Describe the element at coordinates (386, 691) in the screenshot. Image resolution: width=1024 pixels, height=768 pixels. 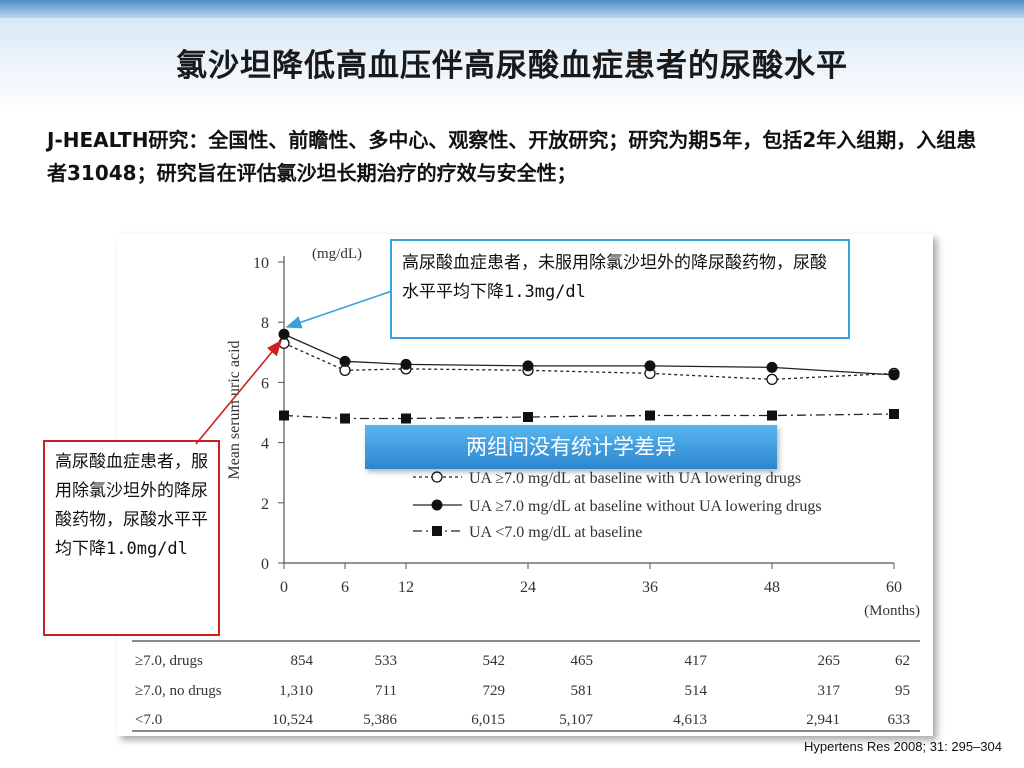
I see `table-cell: 711` at that location.